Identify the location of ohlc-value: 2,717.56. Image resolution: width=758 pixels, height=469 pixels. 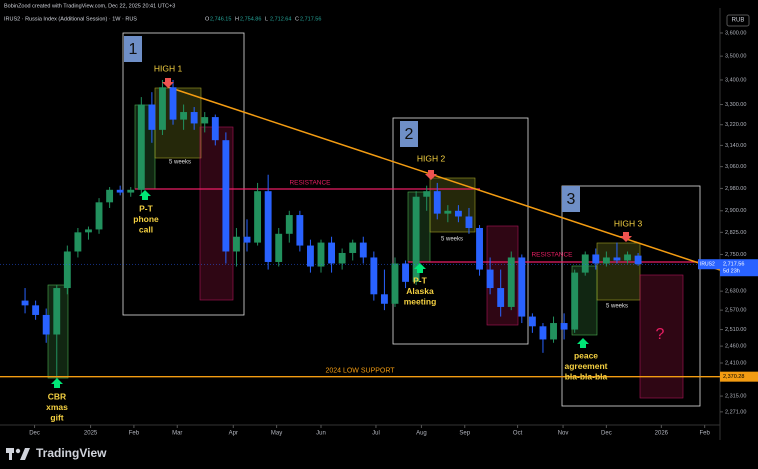
(310, 19).